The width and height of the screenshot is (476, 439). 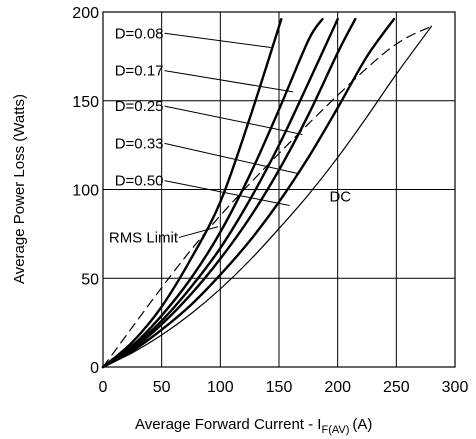 What do you see at coordinates (85, 102) in the screenshot?
I see `y-tick-label: 150` at bounding box center [85, 102].